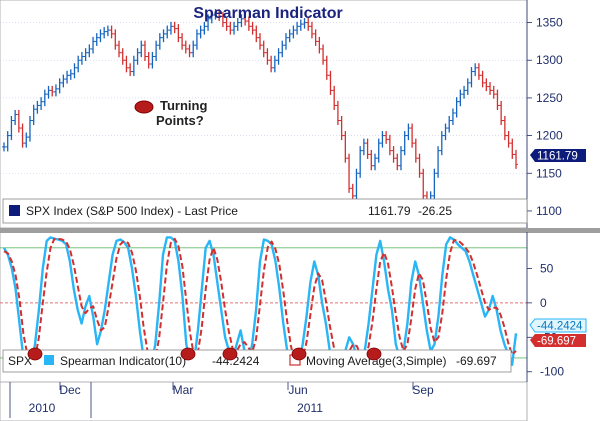  I want to click on turning-points-annotation: Turning Points?, so click(170, 113).